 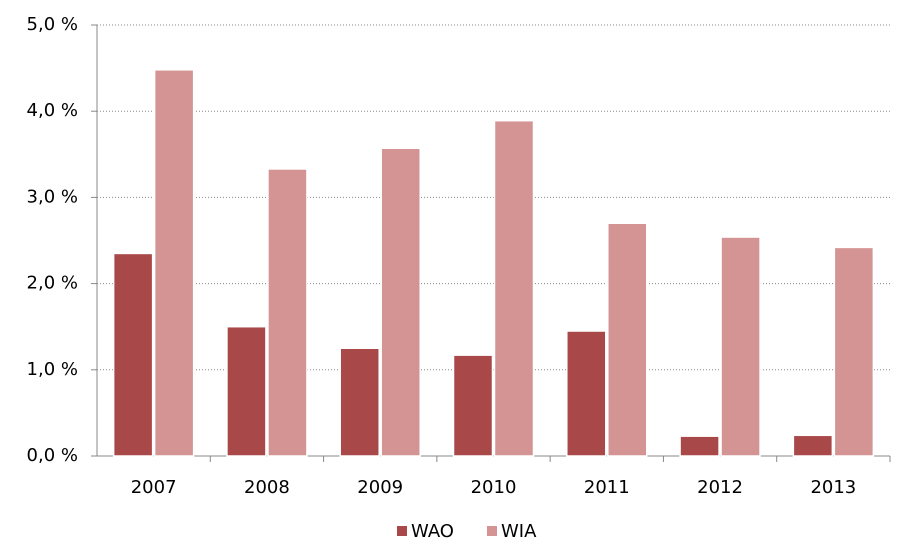 What do you see at coordinates (833, 487) in the screenshot?
I see `x-tick-label: 2013` at bounding box center [833, 487].